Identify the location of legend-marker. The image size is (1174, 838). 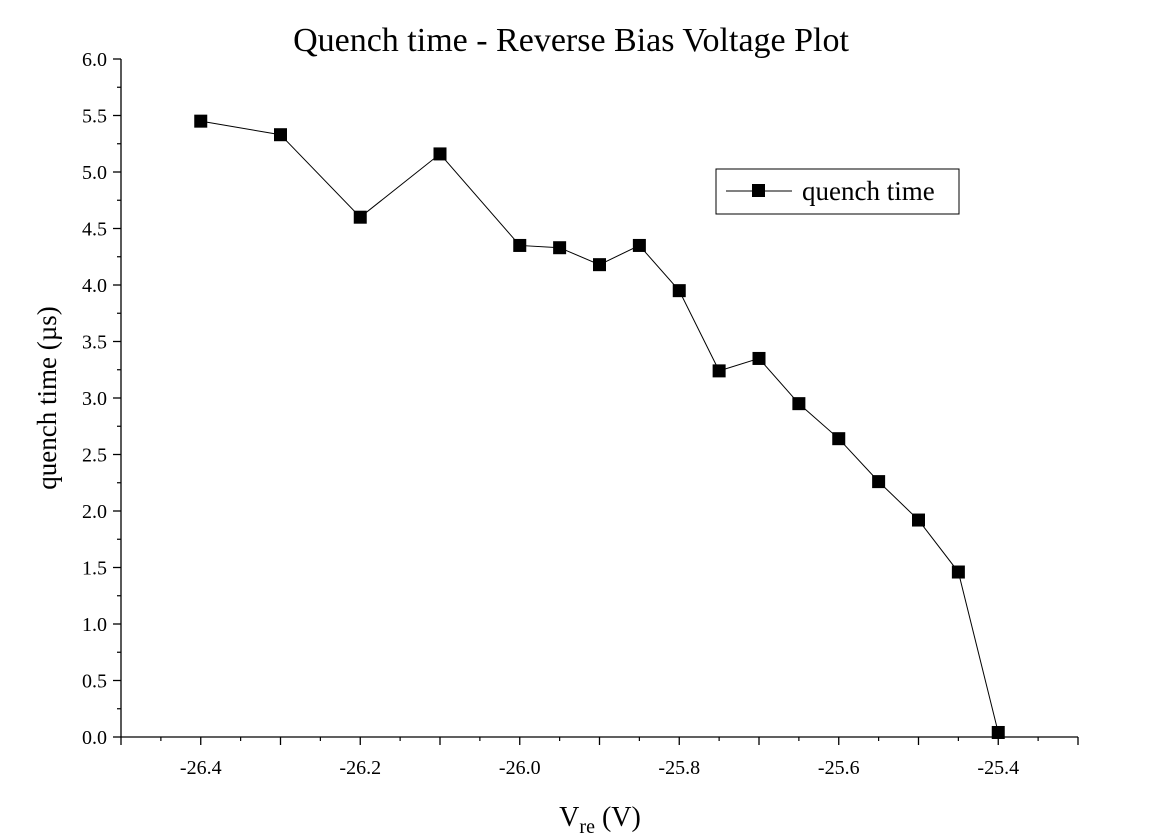
(758, 190).